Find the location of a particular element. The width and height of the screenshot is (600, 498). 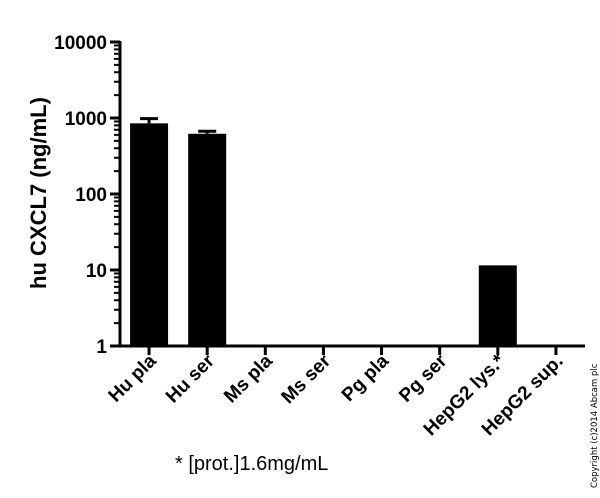

x-tick-label-0: Hu pla is located at coordinates (133, 378).